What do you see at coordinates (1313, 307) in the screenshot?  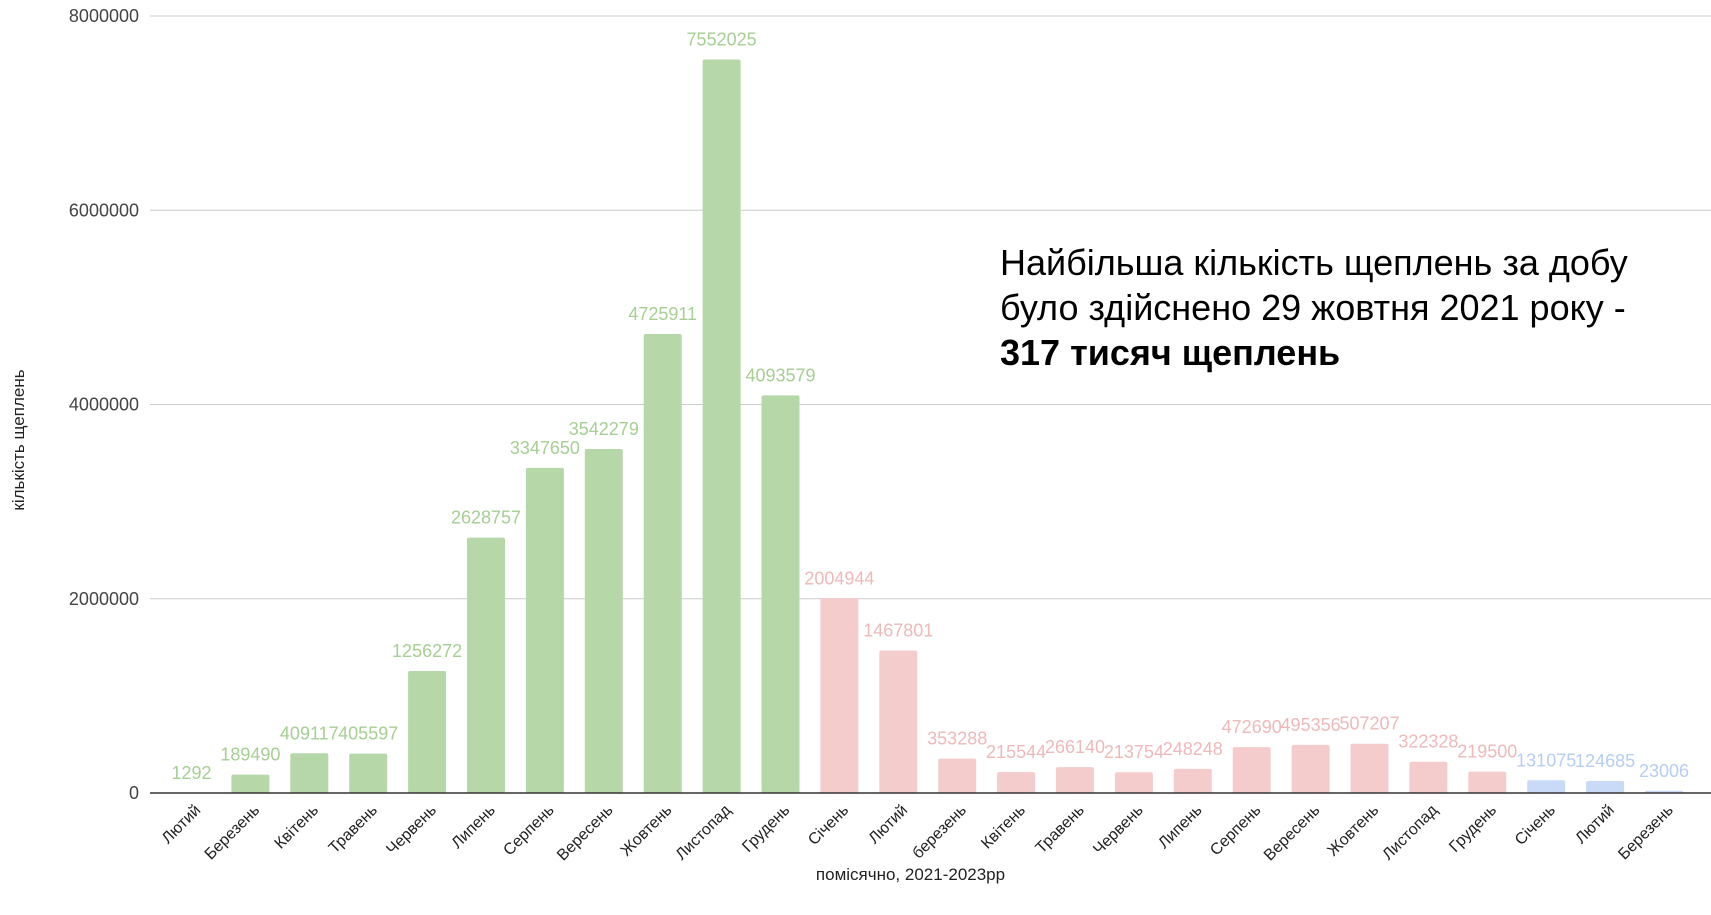 I see `annotation-line-2: було здійснено 29 жовтня 2021 року -` at bounding box center [1313, 307].